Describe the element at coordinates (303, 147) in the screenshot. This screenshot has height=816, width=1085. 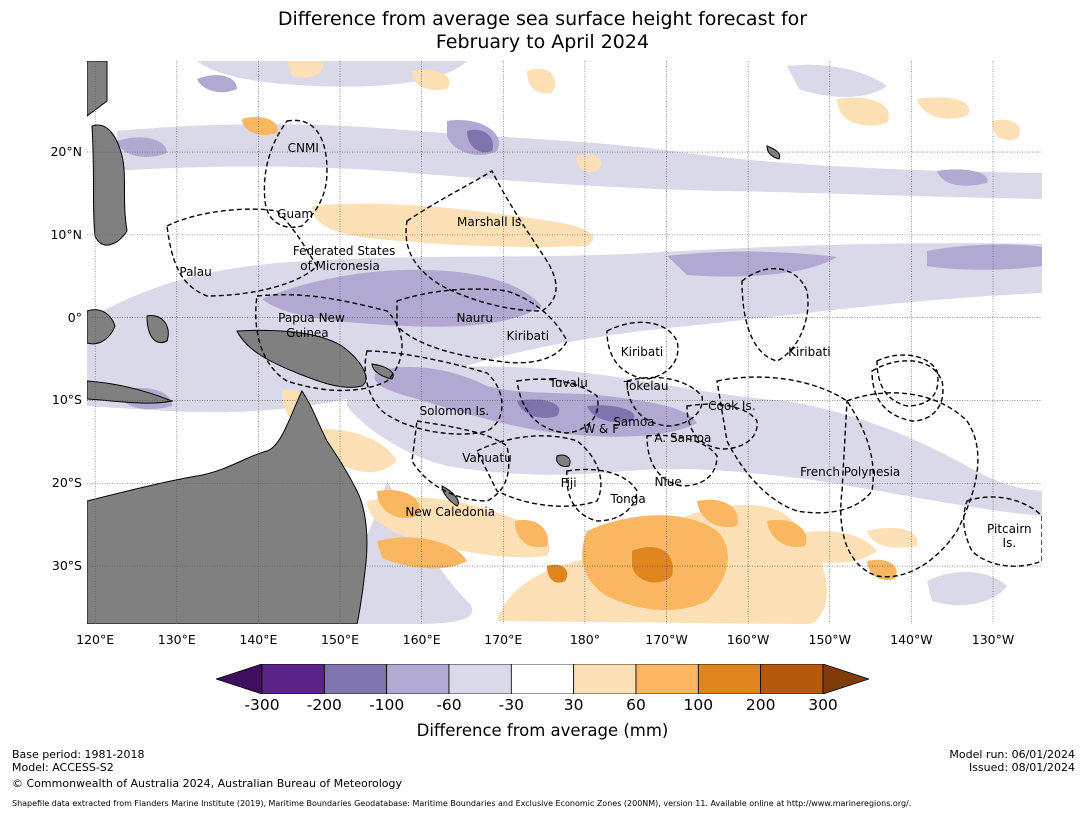
I see `region-label: CNMI` at that location.